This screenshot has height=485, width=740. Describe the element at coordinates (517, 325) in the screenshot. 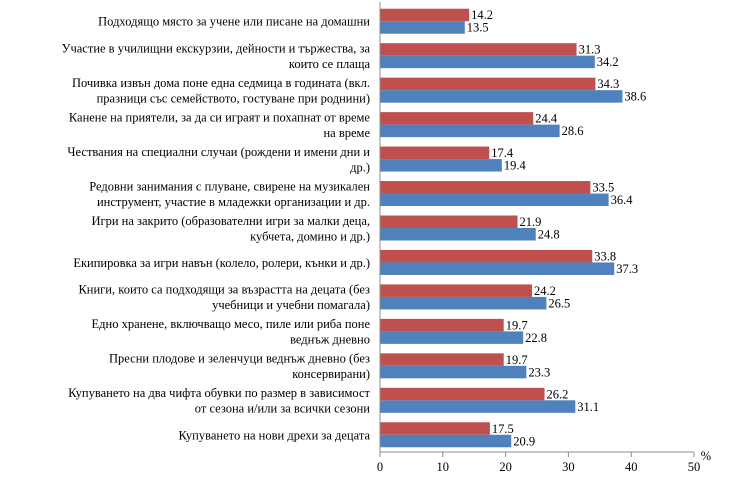

I see `data-label-series-1-9: 19.7` at that location.